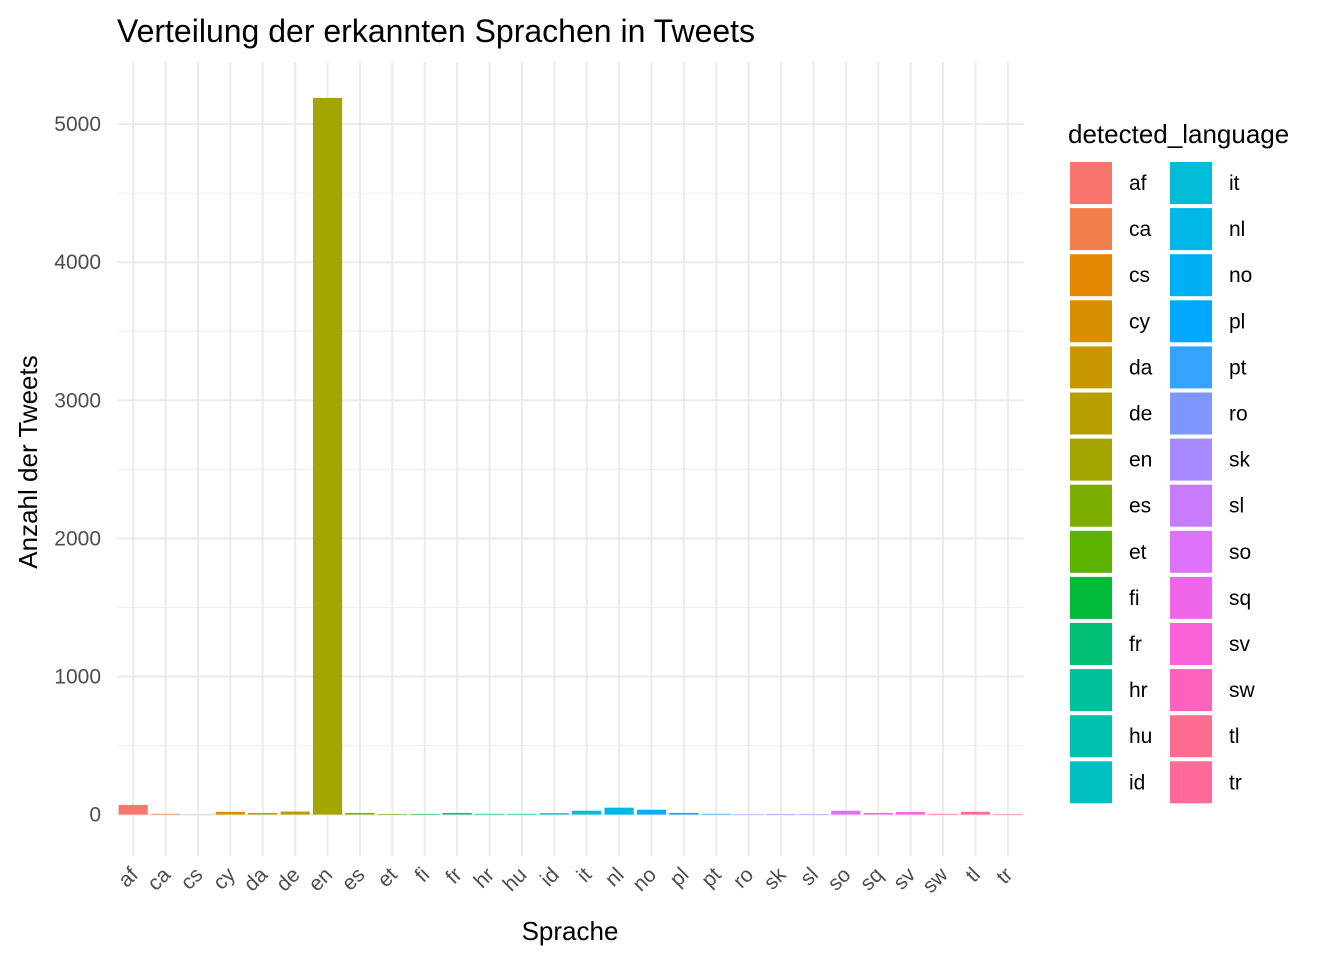 Image resolution: width=1344 pixels, height=960 pixels. Describe the element at coordinates (1242, 690) in the screenshot. I see `legend-label-sw: sw` at that location.